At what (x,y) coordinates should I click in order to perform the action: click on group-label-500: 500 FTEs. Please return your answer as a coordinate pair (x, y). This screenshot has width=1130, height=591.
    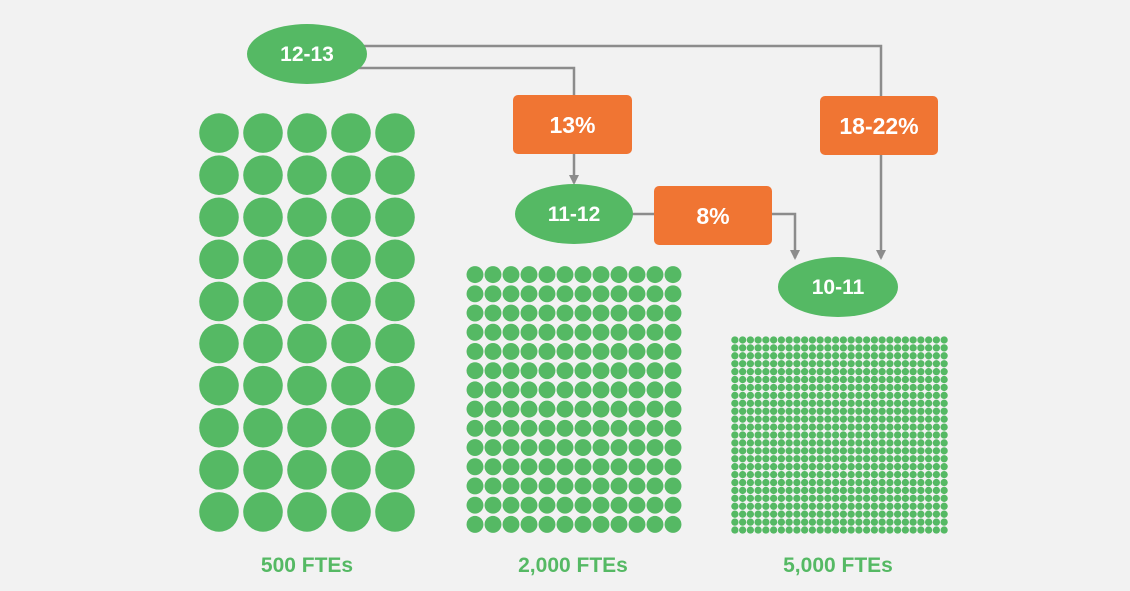
    Looking at the image, I should click on (307, 565).